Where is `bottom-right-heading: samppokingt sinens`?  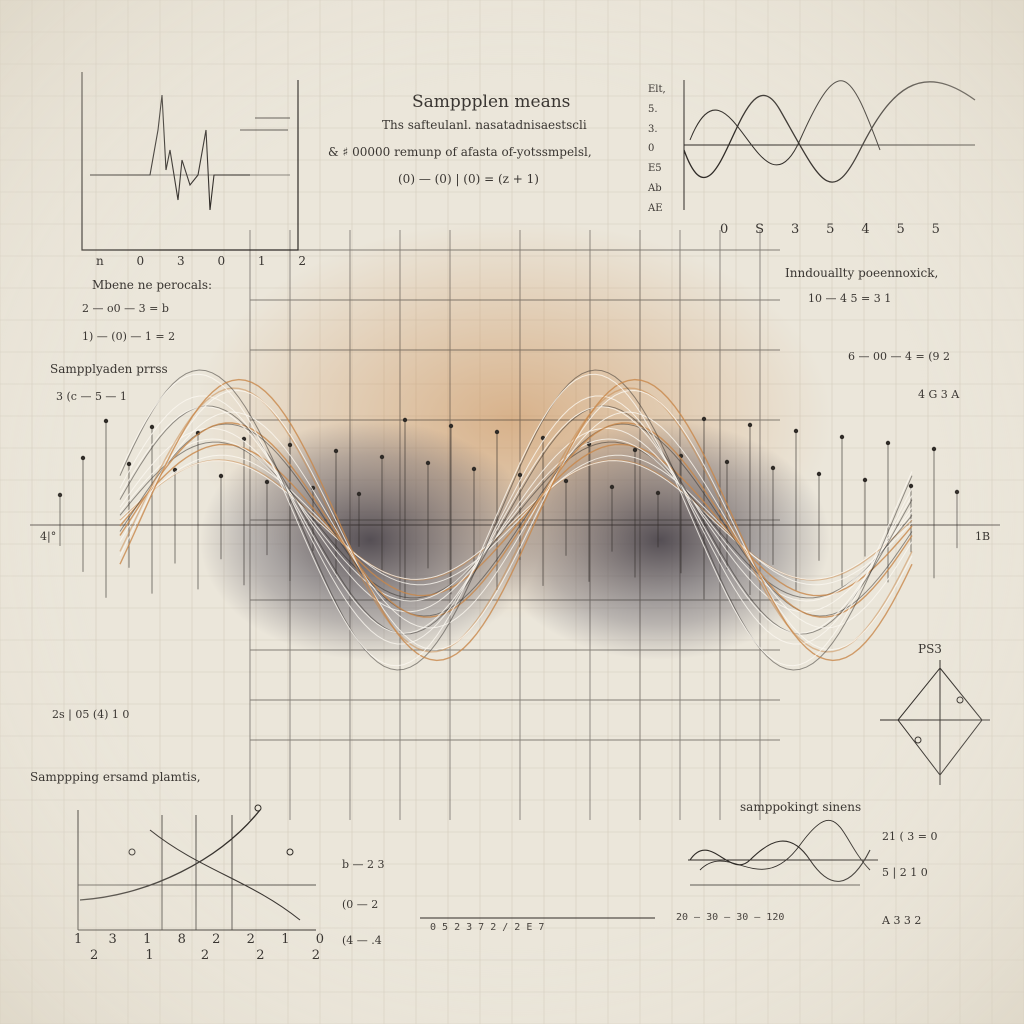 bottom-right-heading: samppokingt sinens is located at coordinates (801, 807).